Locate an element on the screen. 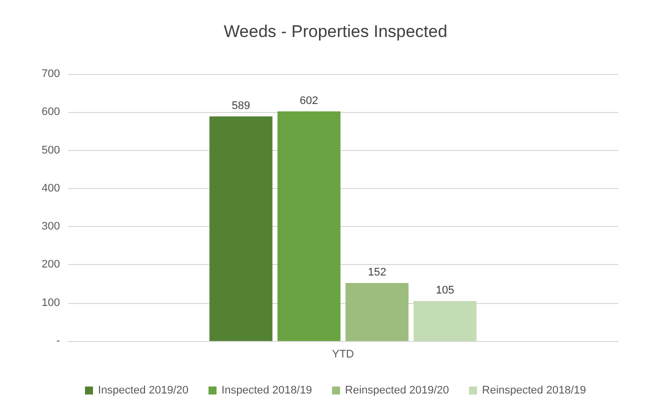 Image resolution: width=671 pixels, height=411 pixels. x-tick-label: YTD is located at coordinates (343, 354).